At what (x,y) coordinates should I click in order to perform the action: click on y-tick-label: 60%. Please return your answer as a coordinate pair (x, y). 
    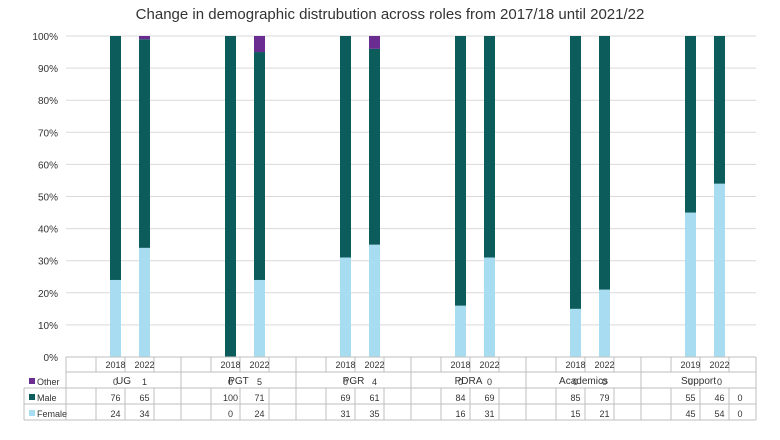
    Looking at the image, I should click on (48, 165).